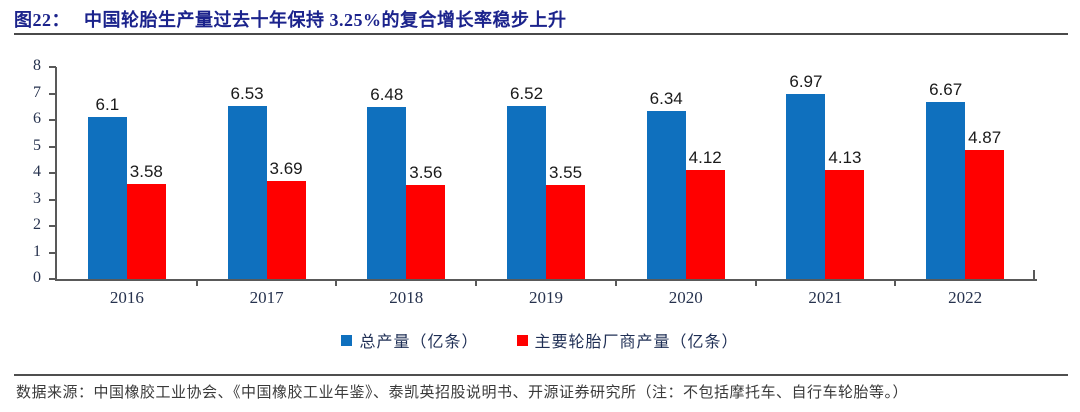  I want to click on bar-value-label: 3.69, so click(286, 169).